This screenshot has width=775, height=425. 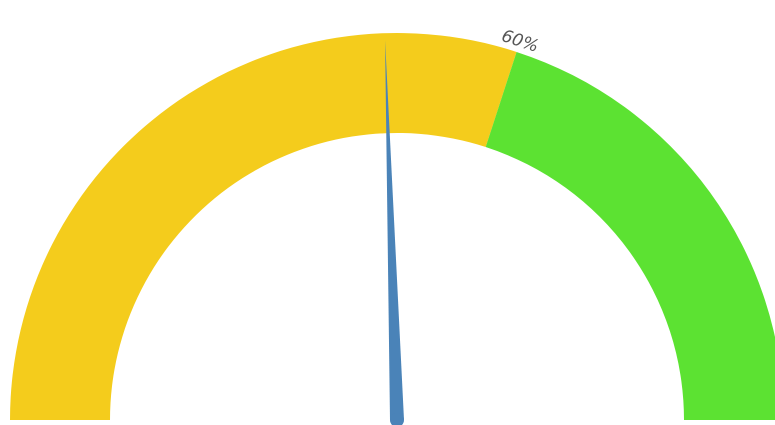 I want to click on gauge-needle-group, so click(x=394, y=232).